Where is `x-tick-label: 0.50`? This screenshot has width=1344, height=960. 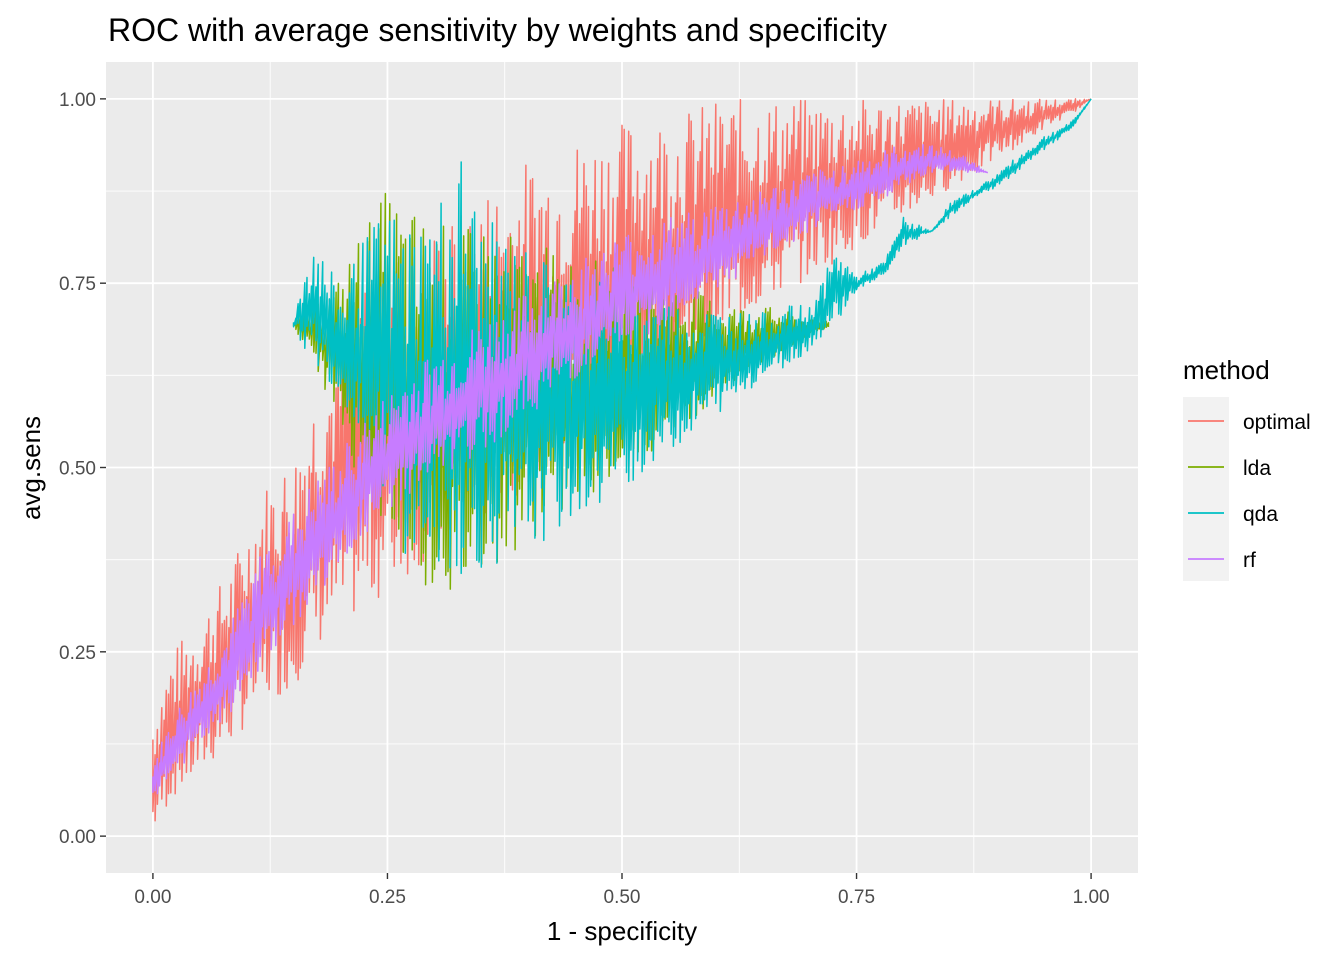 x-tick-label: 0.50 is located at coordinates (622, 897).